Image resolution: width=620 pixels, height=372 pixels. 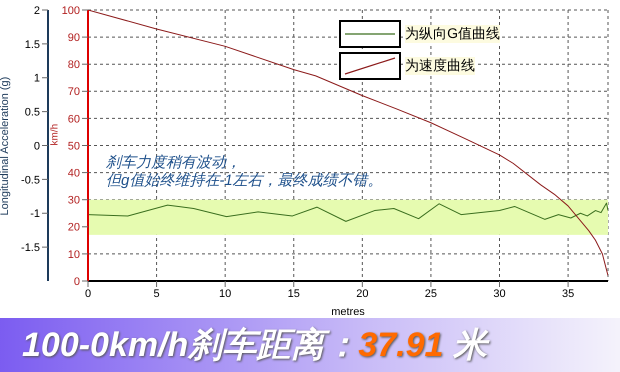 I want to click on x-tick-label: 30, so click(x=499, y=294).